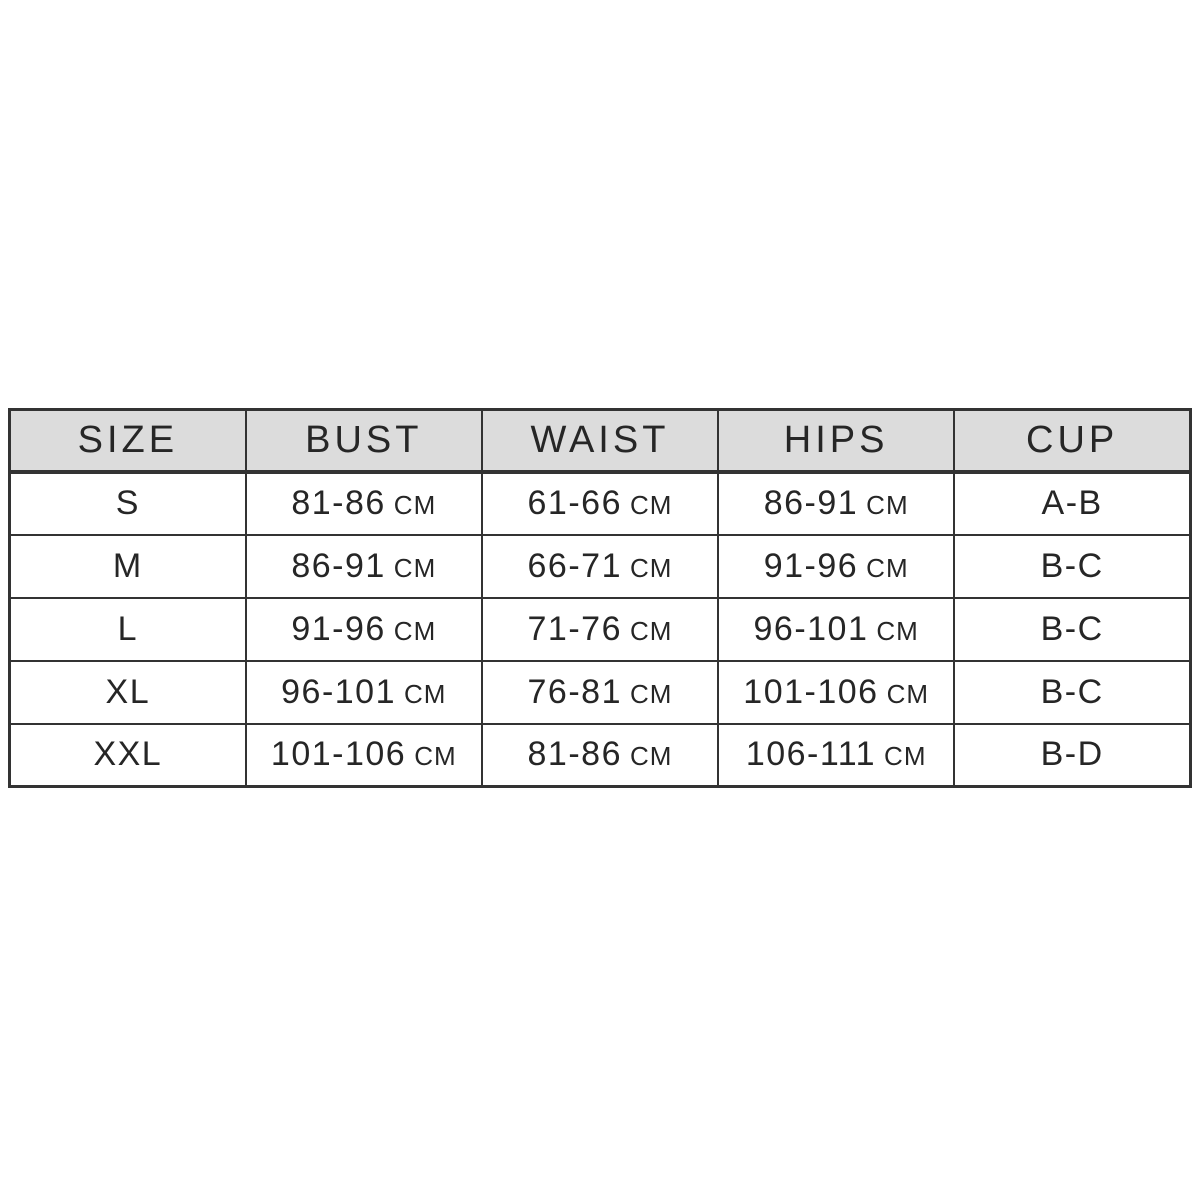 Image resolution: width=1200 pixels, height=1200 pixels. I want to click on cell-waist: 66-71 CM, so click(600, 566).